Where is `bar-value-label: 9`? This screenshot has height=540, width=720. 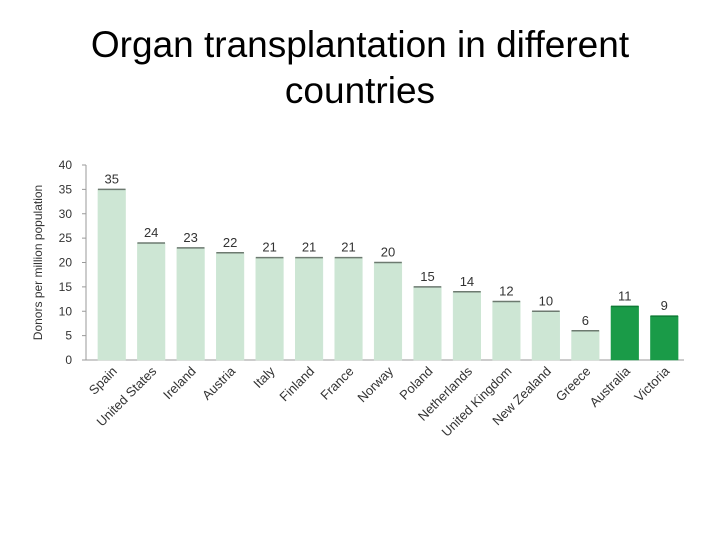
bar-value-label: 9 is located at coordinates (664, 305).